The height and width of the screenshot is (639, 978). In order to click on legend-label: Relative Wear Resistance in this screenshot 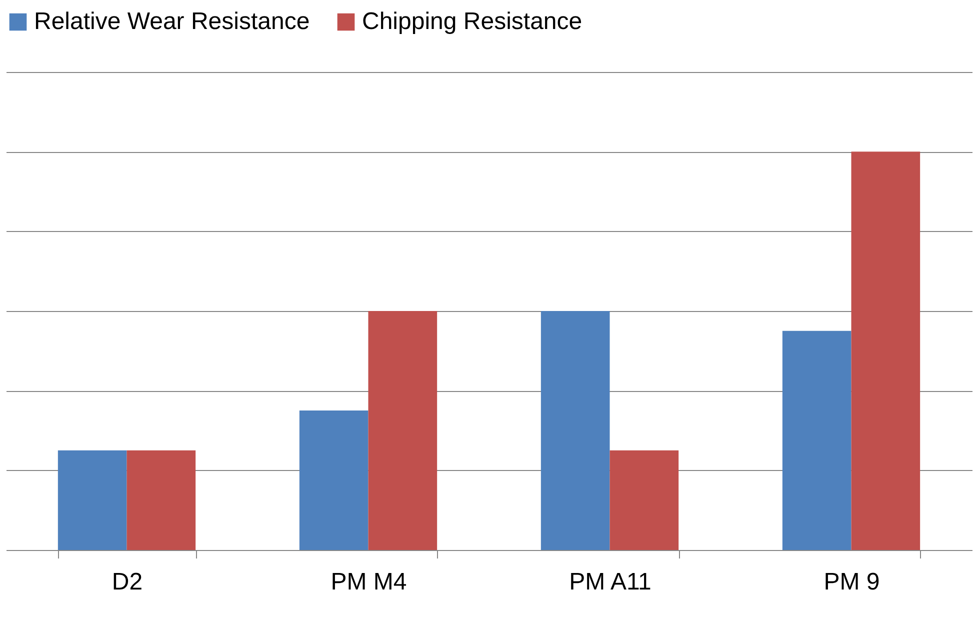, I will do `click(172, 21)`.